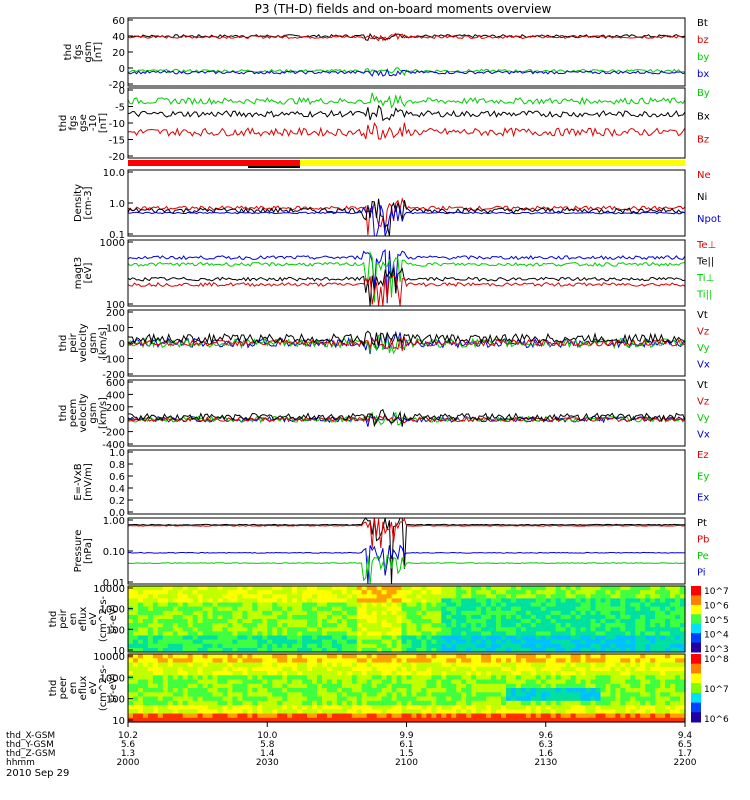 The height and width of the screenshot is (800, 750). I want to click on y-tick-label: 1.0, so click(117, 204).